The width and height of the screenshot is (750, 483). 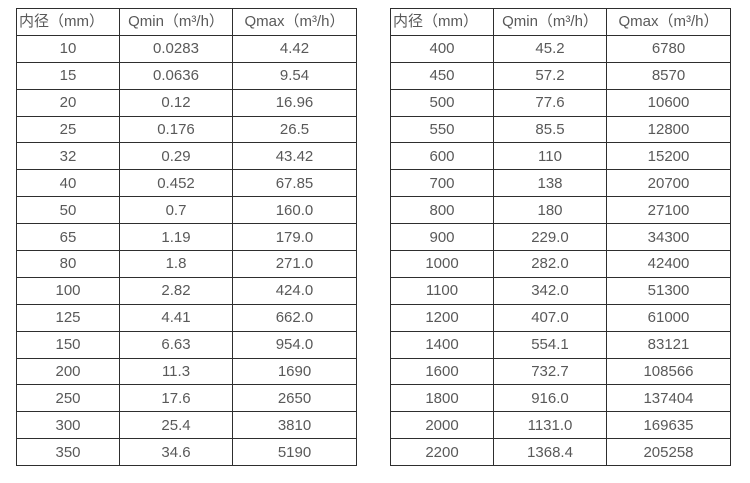 What do you see at coordinates (176, 210) in the screenshot?
I see `table-cell: 0.7` at bounding box center [176, 210].